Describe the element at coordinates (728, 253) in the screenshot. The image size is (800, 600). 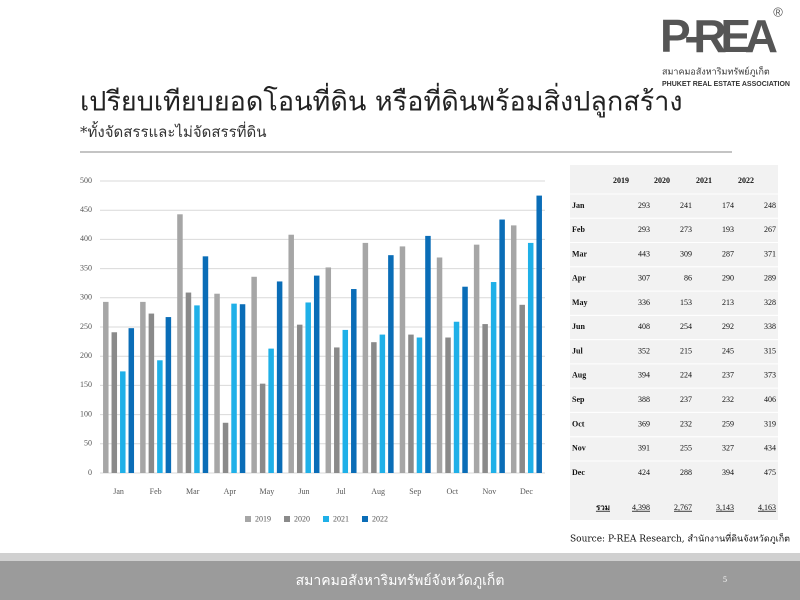
I see `table-cell: 287` at that location.